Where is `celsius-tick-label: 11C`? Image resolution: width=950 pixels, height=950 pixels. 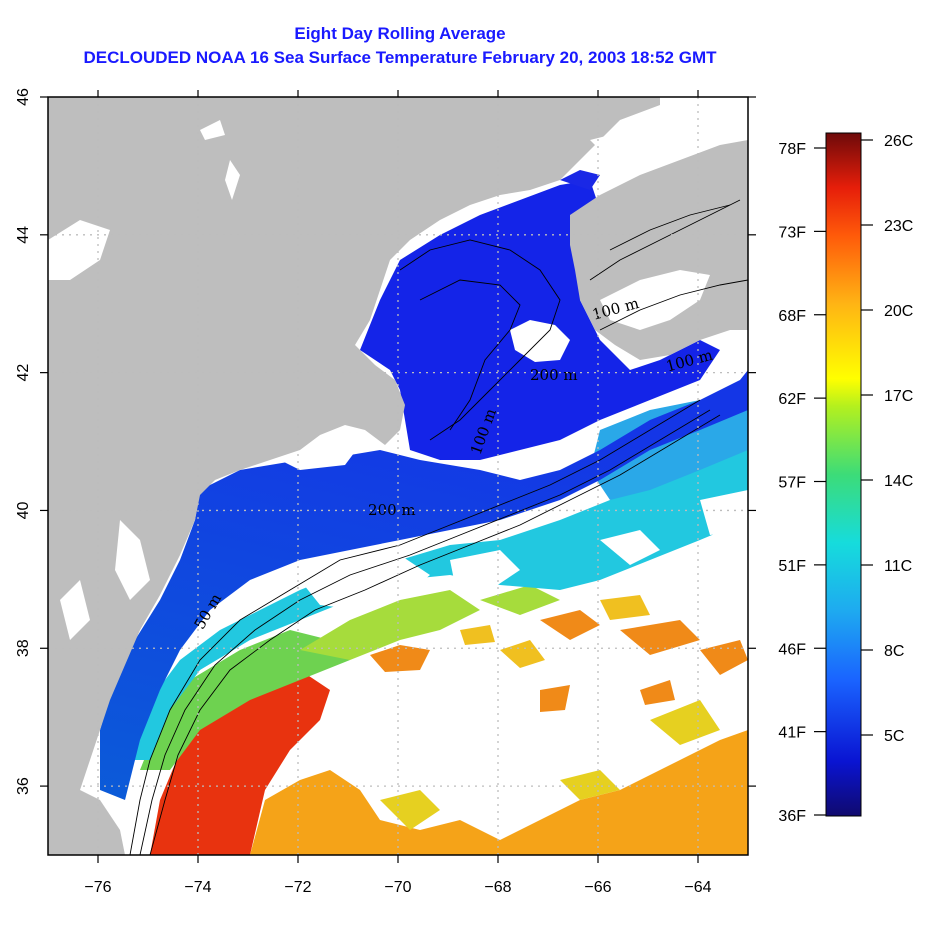 celsius-tick-label: 11C is located at coordinates (898, 566).